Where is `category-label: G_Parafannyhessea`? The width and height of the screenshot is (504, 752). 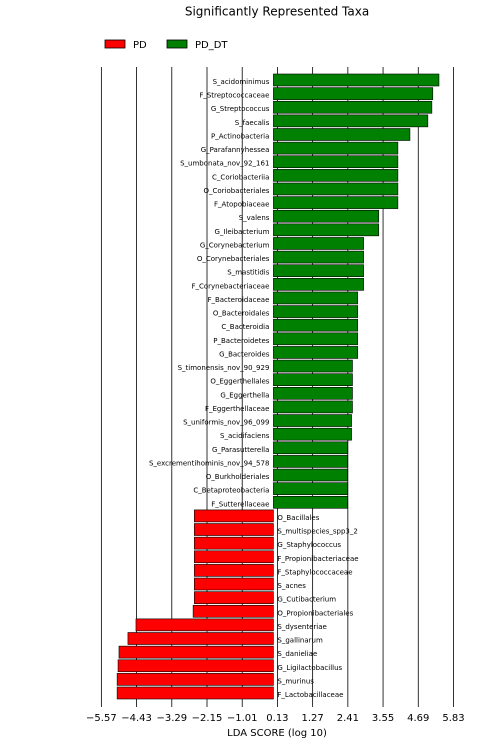 category-label: G_Parafannyhessea is located at coordinates (235, 150).